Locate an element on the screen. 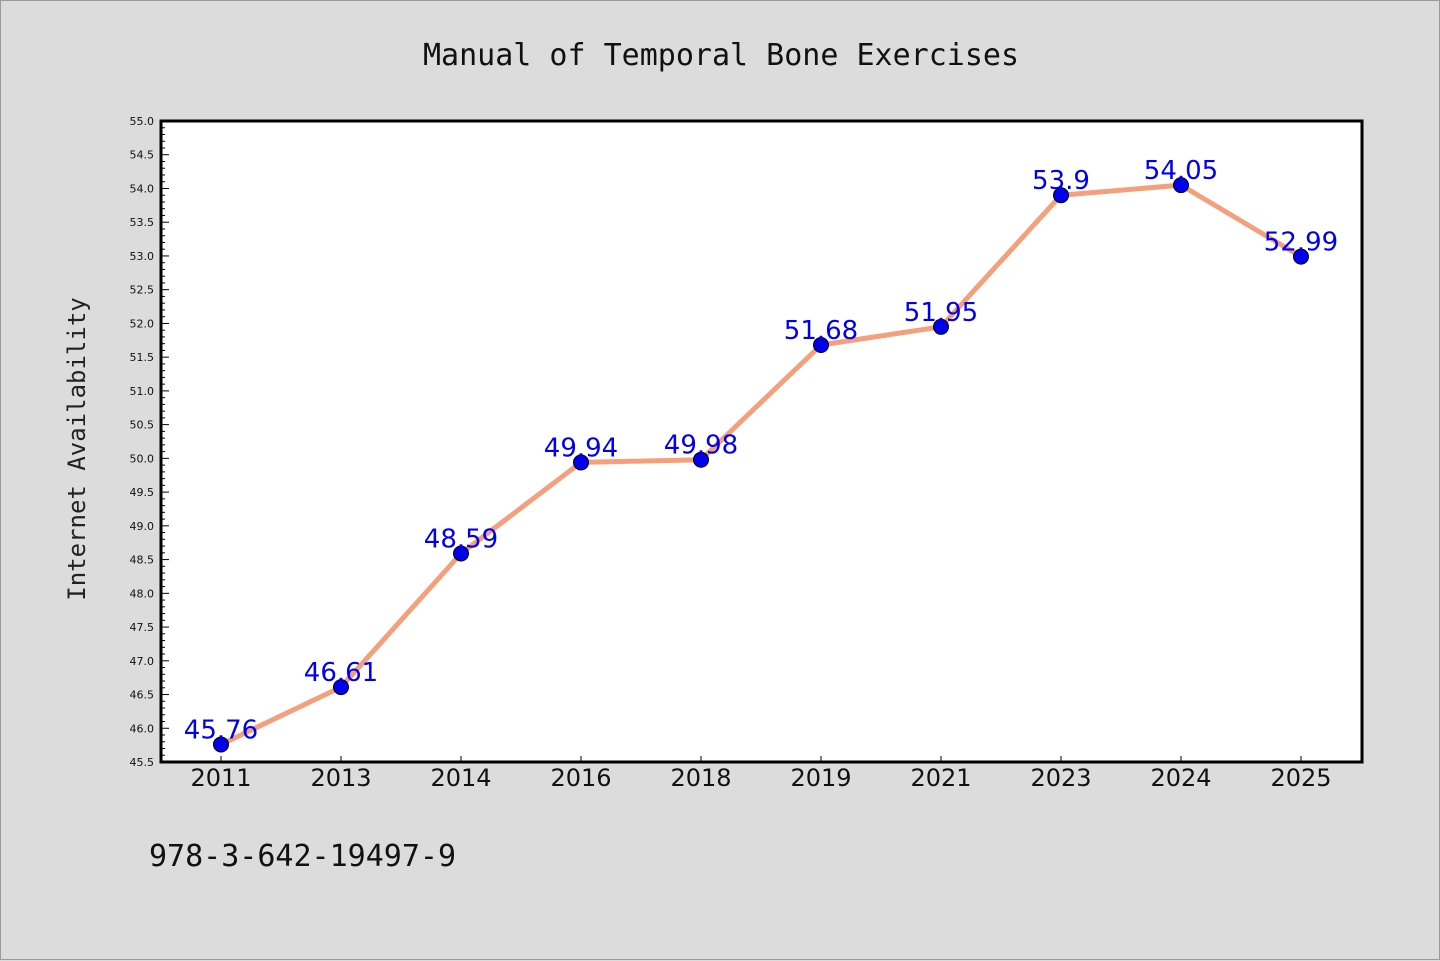 Image resolution: width=1440 pixels, height=961 pixels. y-tick-label: 52.0 is located at coordinates (142, 323).